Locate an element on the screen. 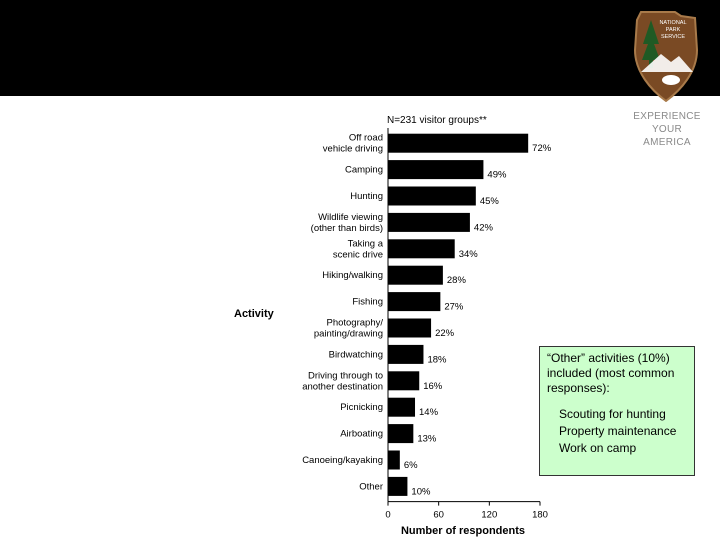 This screenshot has height=540, width=720. category-label: Hiking/walking is located at coordinates (352, 275).